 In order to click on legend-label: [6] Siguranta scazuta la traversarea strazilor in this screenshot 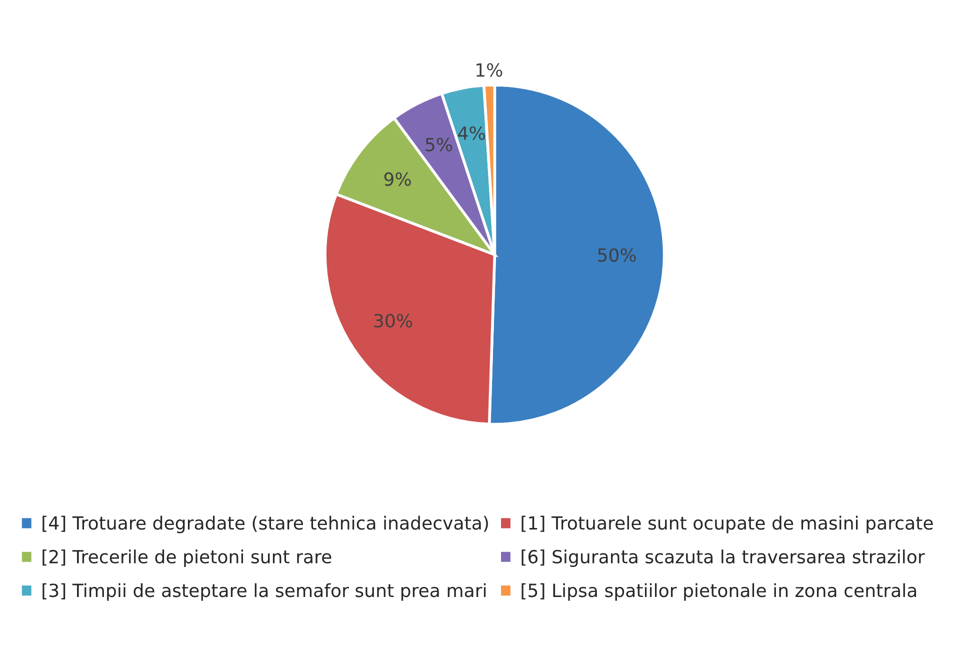, I will do `click(723, 558)`.